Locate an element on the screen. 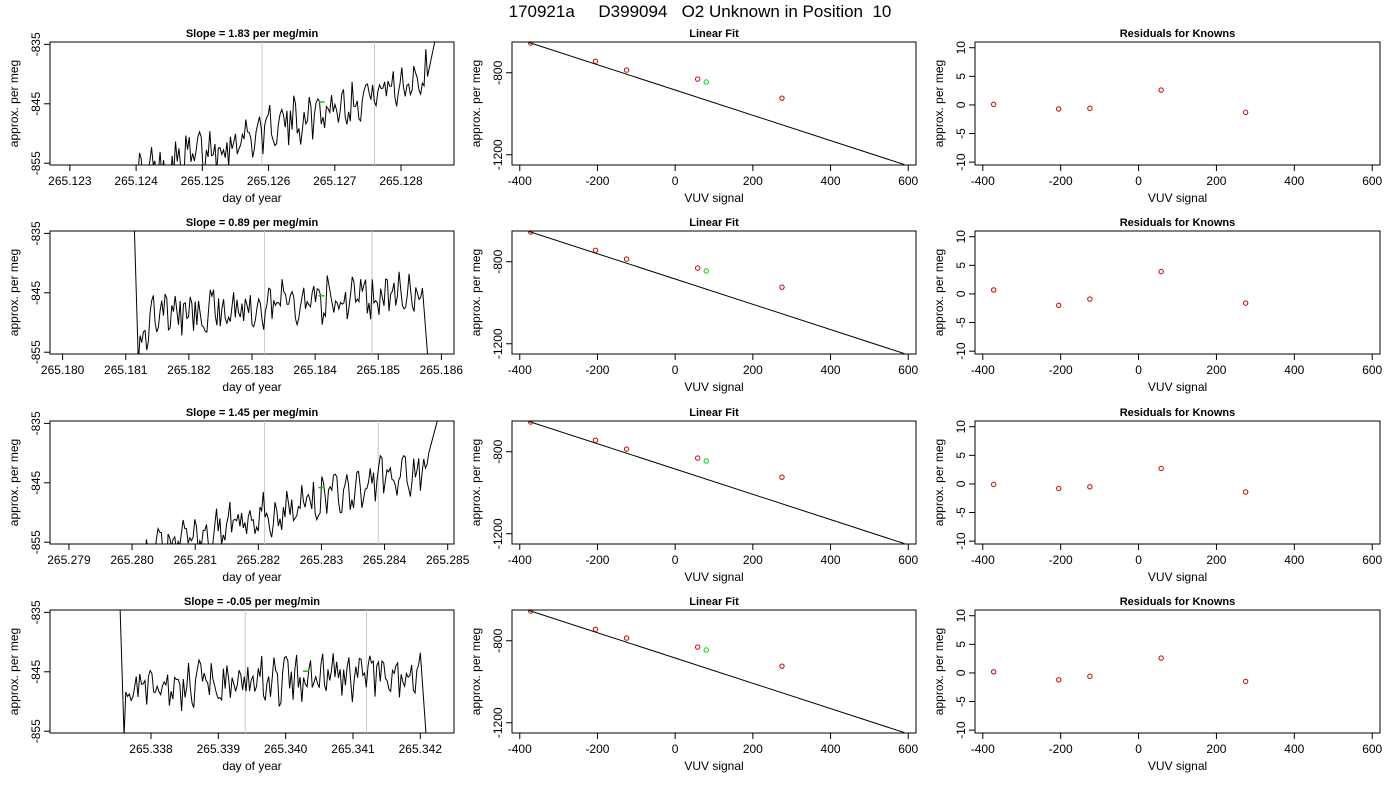 This screenshot has height=800, width=1400. x-tick-label: 265.342 is located at coordinates (421, 749).